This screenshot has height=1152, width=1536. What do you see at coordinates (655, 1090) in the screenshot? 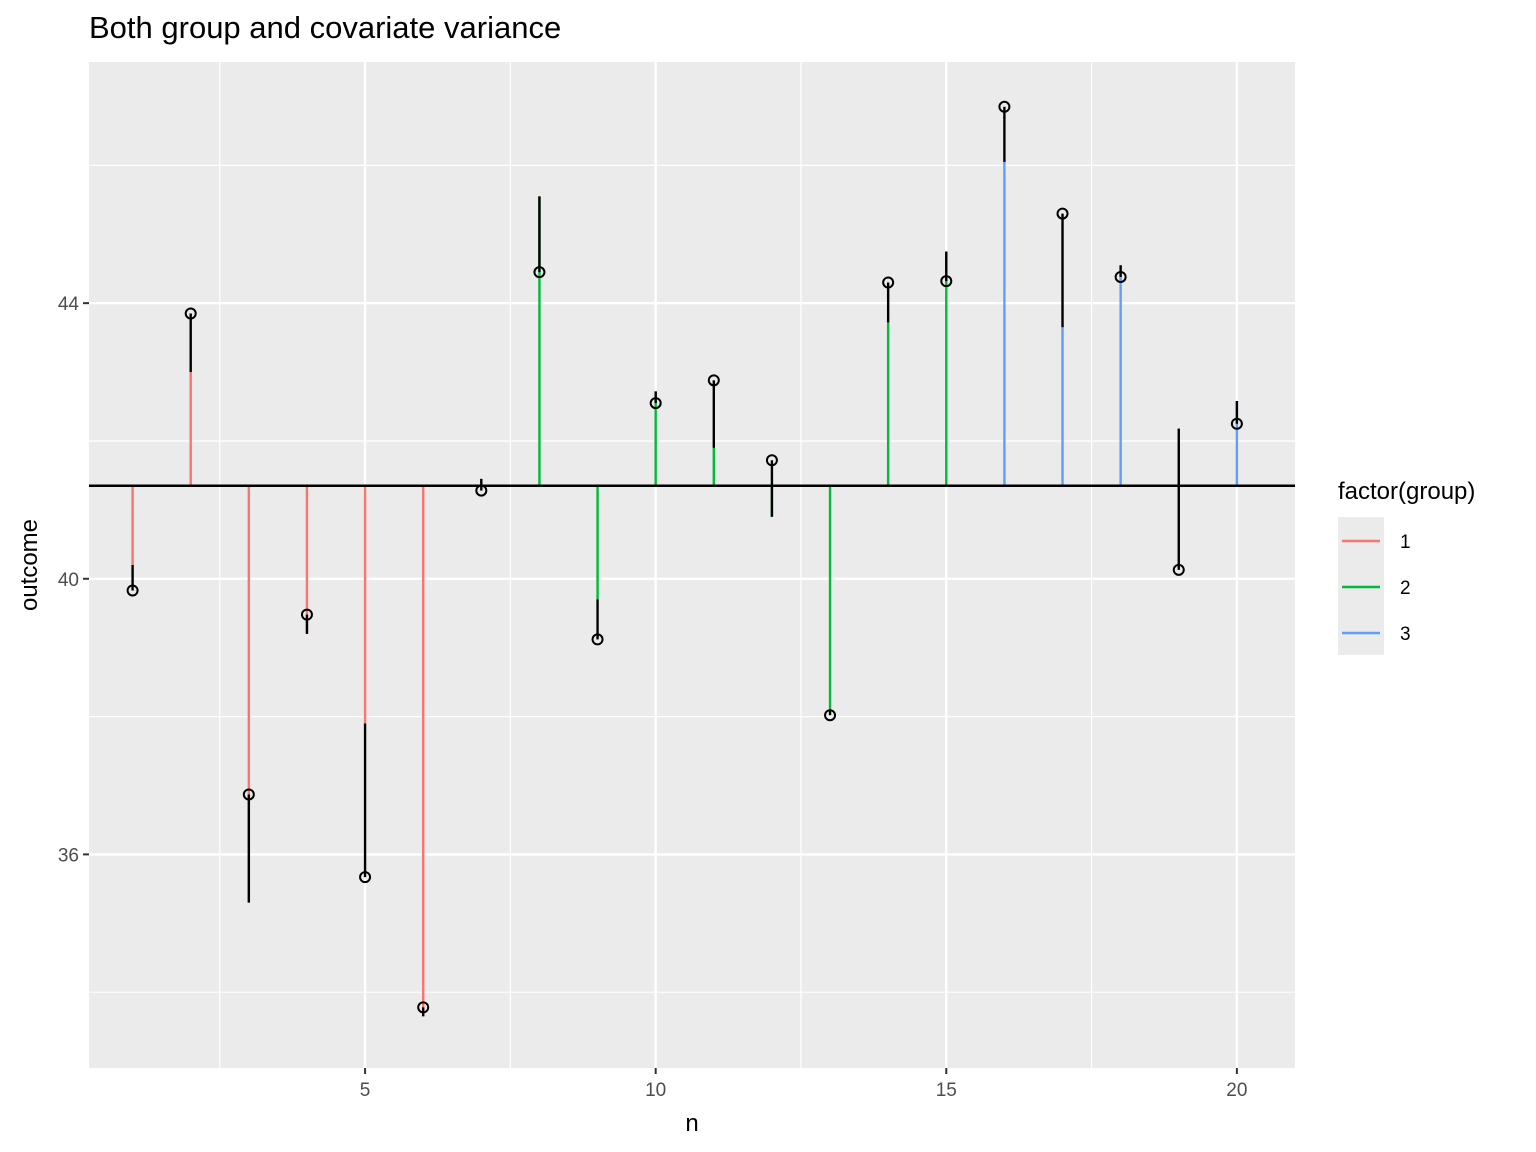
I see `x-tick-label: 10` at bounding box center [655, 1090].